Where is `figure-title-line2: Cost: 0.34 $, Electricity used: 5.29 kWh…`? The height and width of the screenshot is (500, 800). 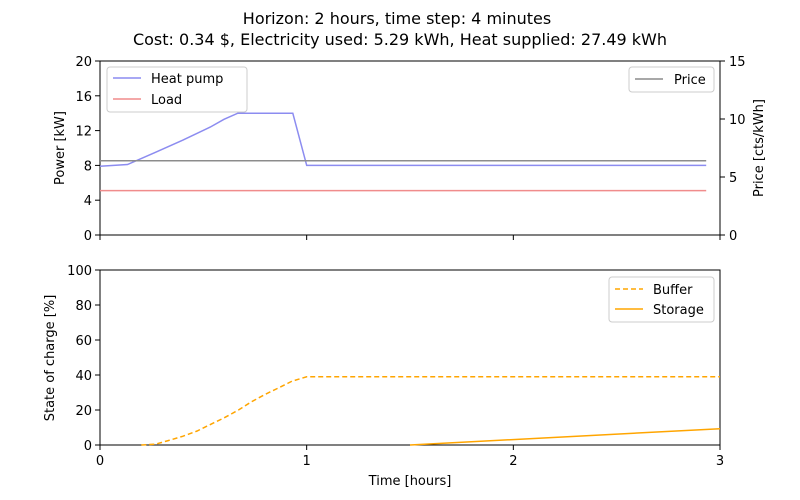 figure-title-line2: Cost: 0.34 $, Electricity used: 5.29 kWh… is located at coordinates (400, 39).